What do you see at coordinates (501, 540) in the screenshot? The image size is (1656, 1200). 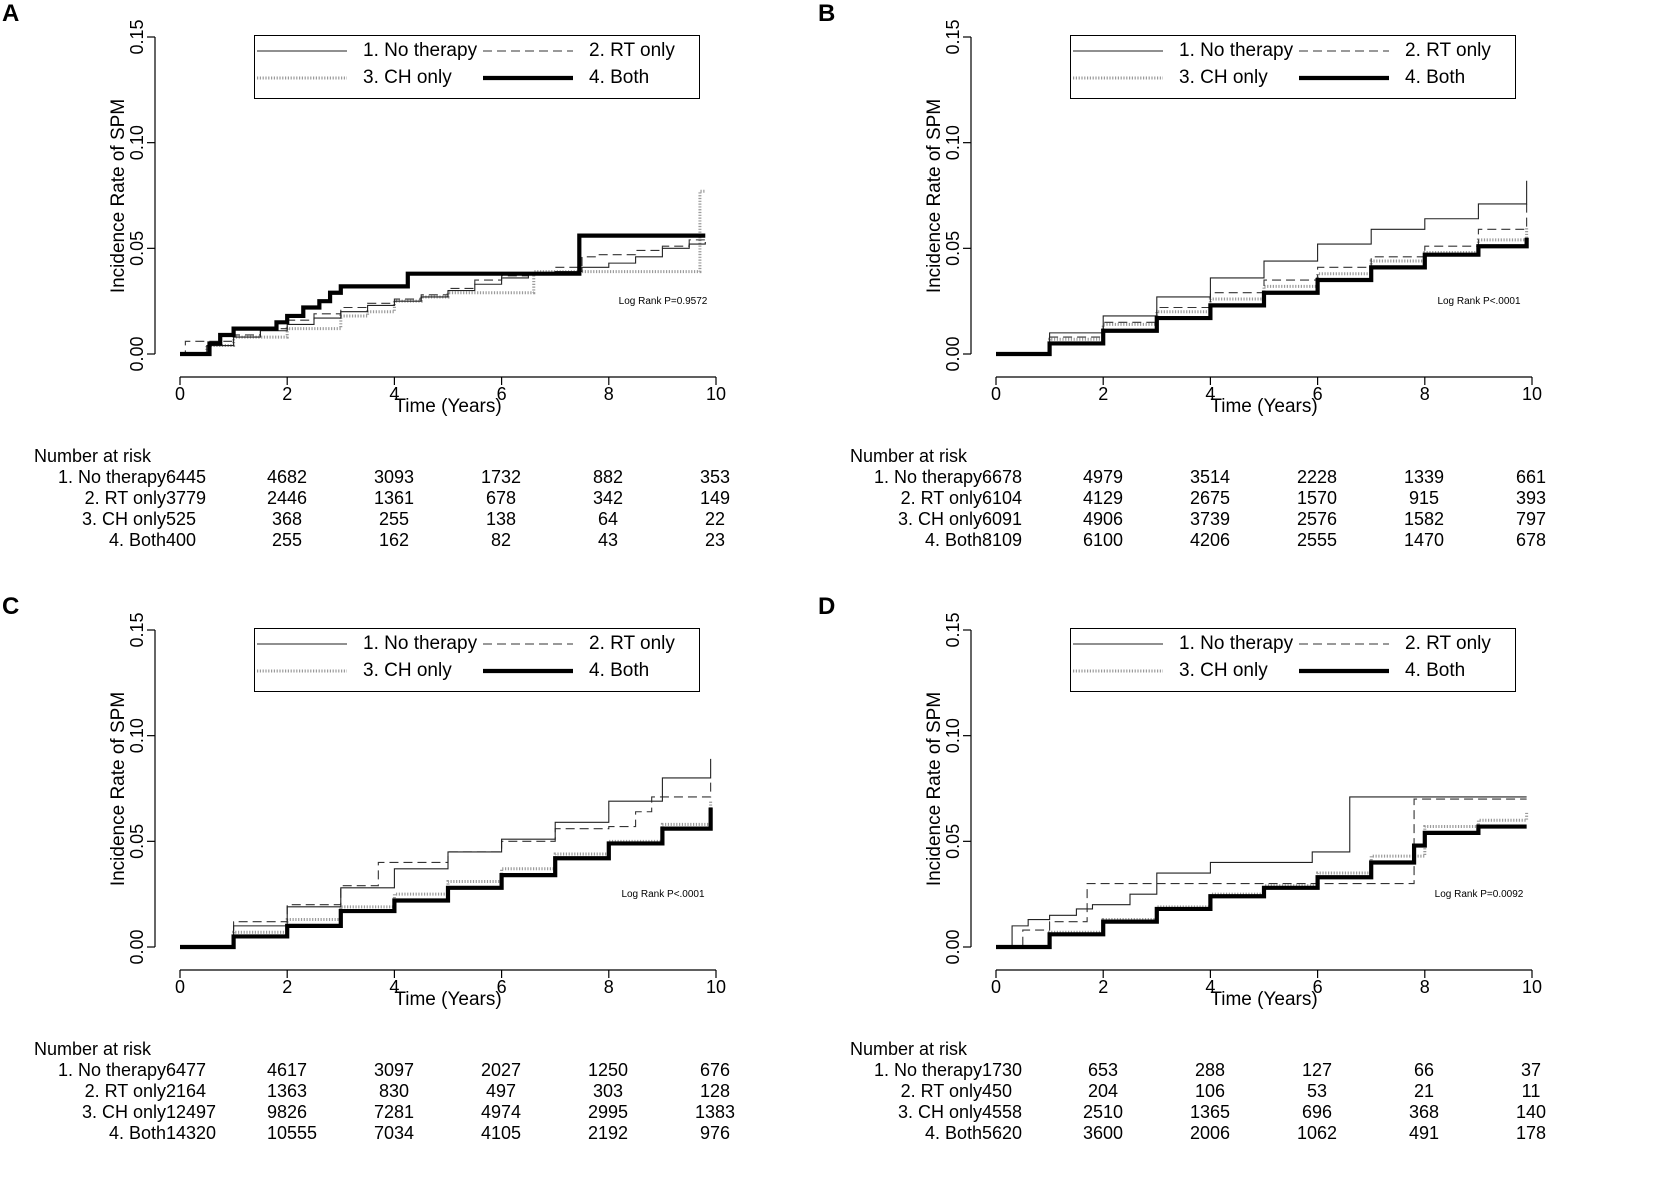 I see `risk-value: 82` at bounding box center [501, 540].